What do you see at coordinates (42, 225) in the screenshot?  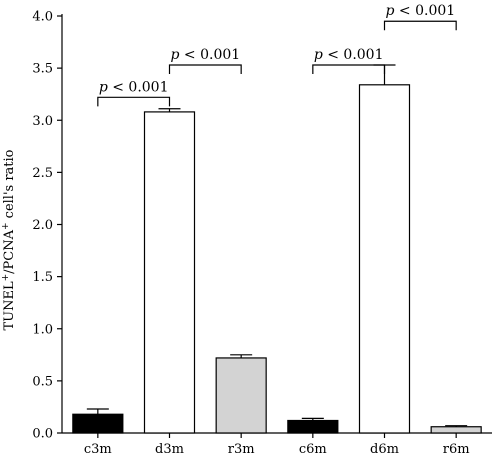 I see `y-tick-label: 2.0` at bounding box center [42, 225].